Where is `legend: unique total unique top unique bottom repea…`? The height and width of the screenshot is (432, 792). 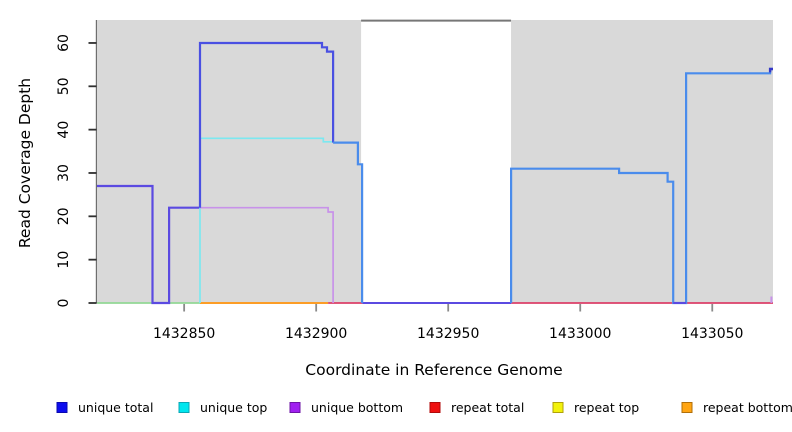 legend: unique total unique top unique bottom repea… is located at coordinates (424, 407).